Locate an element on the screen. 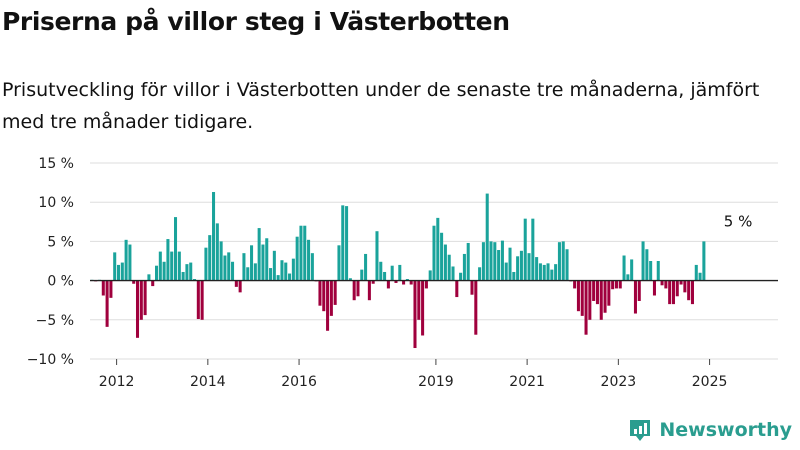  brand-name: Newsworthy is located at coordinates (725, 430).